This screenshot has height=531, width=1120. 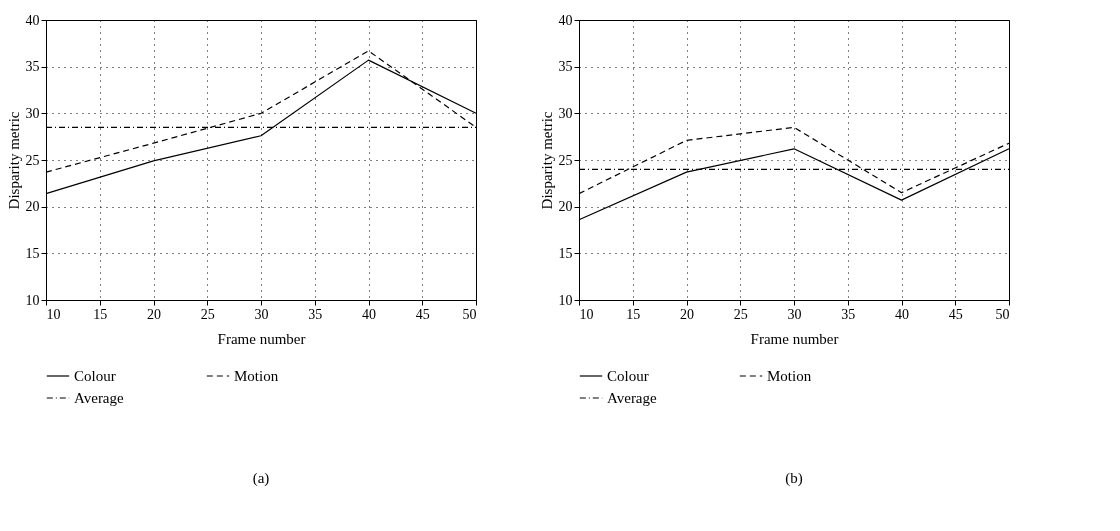 What do you see at coordinates (794, 478) in the screenshot?
I see `text: (b)` at bounding box center [794, 478].